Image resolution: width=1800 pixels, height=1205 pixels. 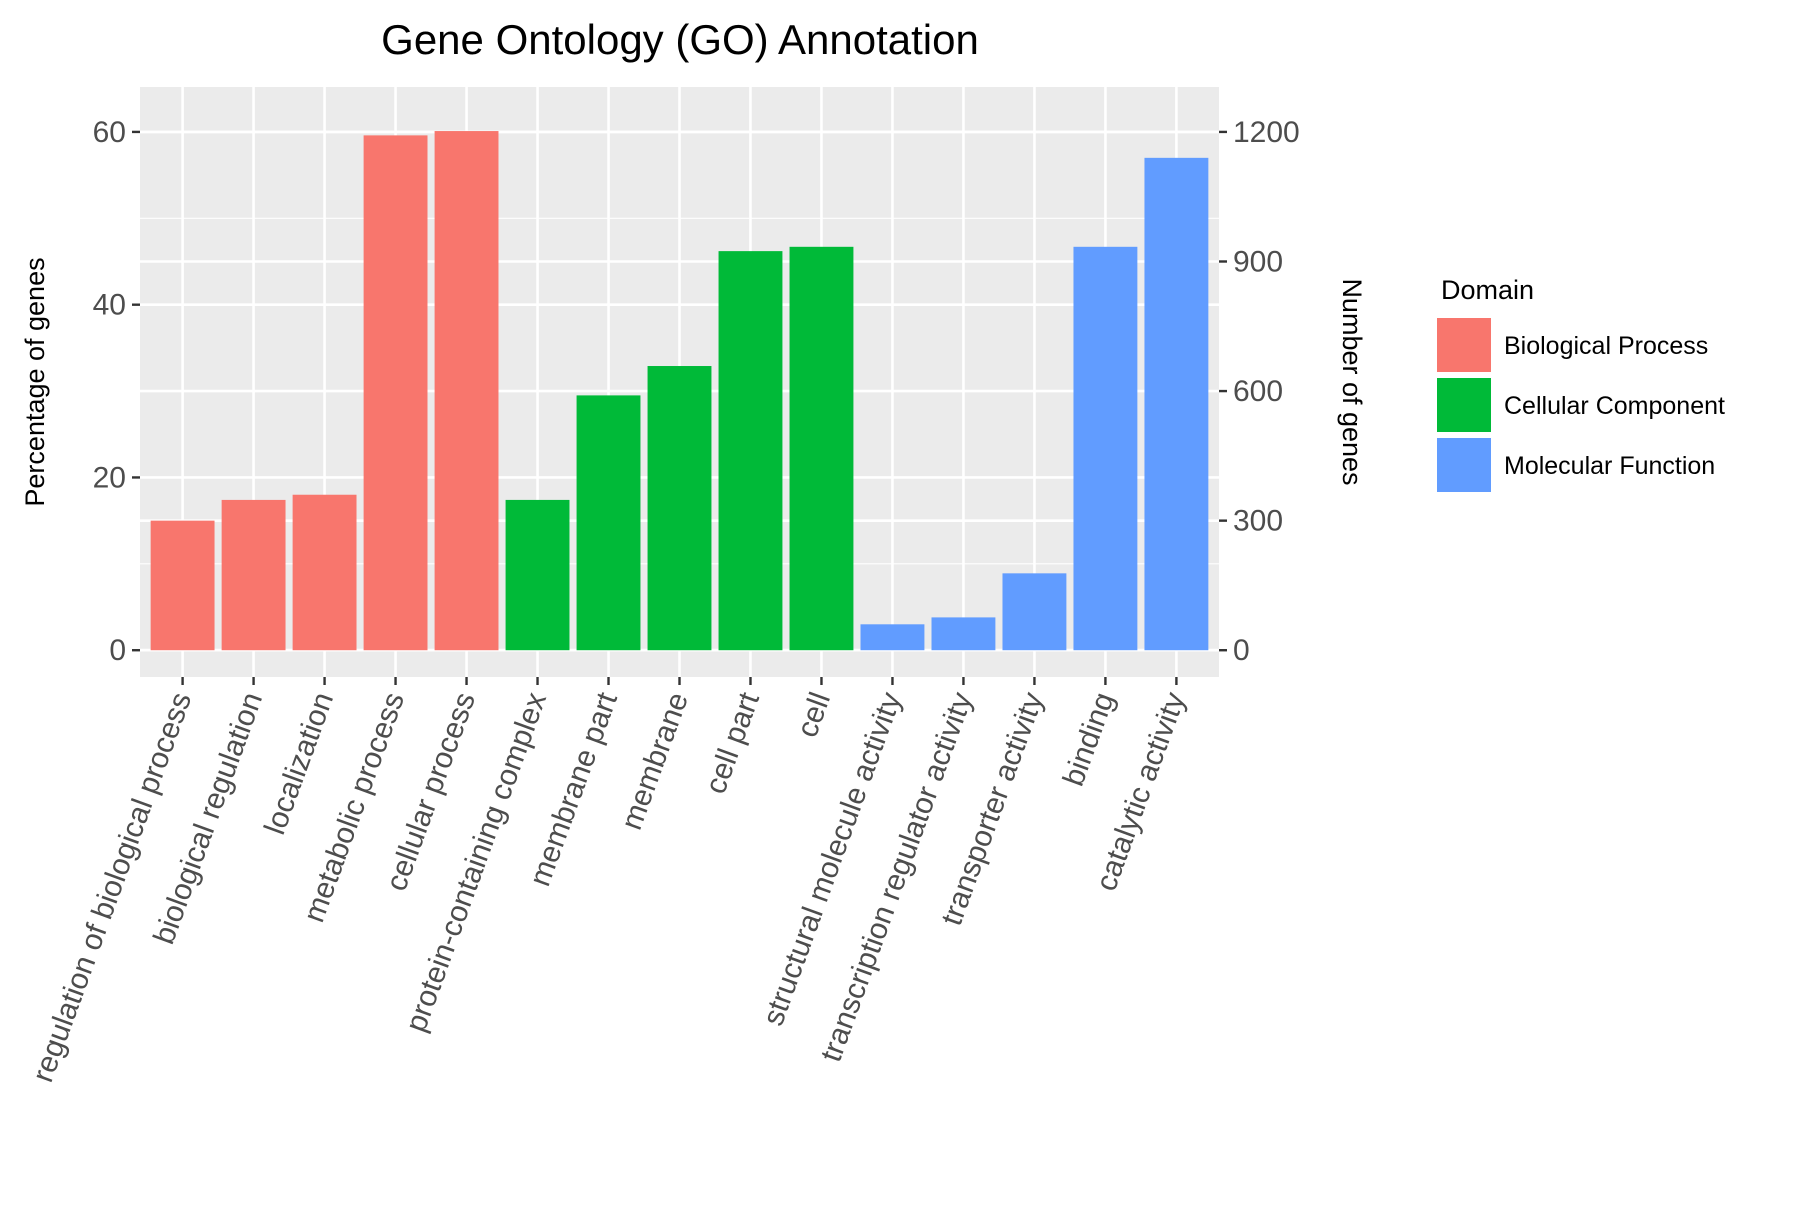 What do you see at coordinates (109, 305) in the screenshot?
I see `y-tick-label: 40` at bounding box center [109, 305].